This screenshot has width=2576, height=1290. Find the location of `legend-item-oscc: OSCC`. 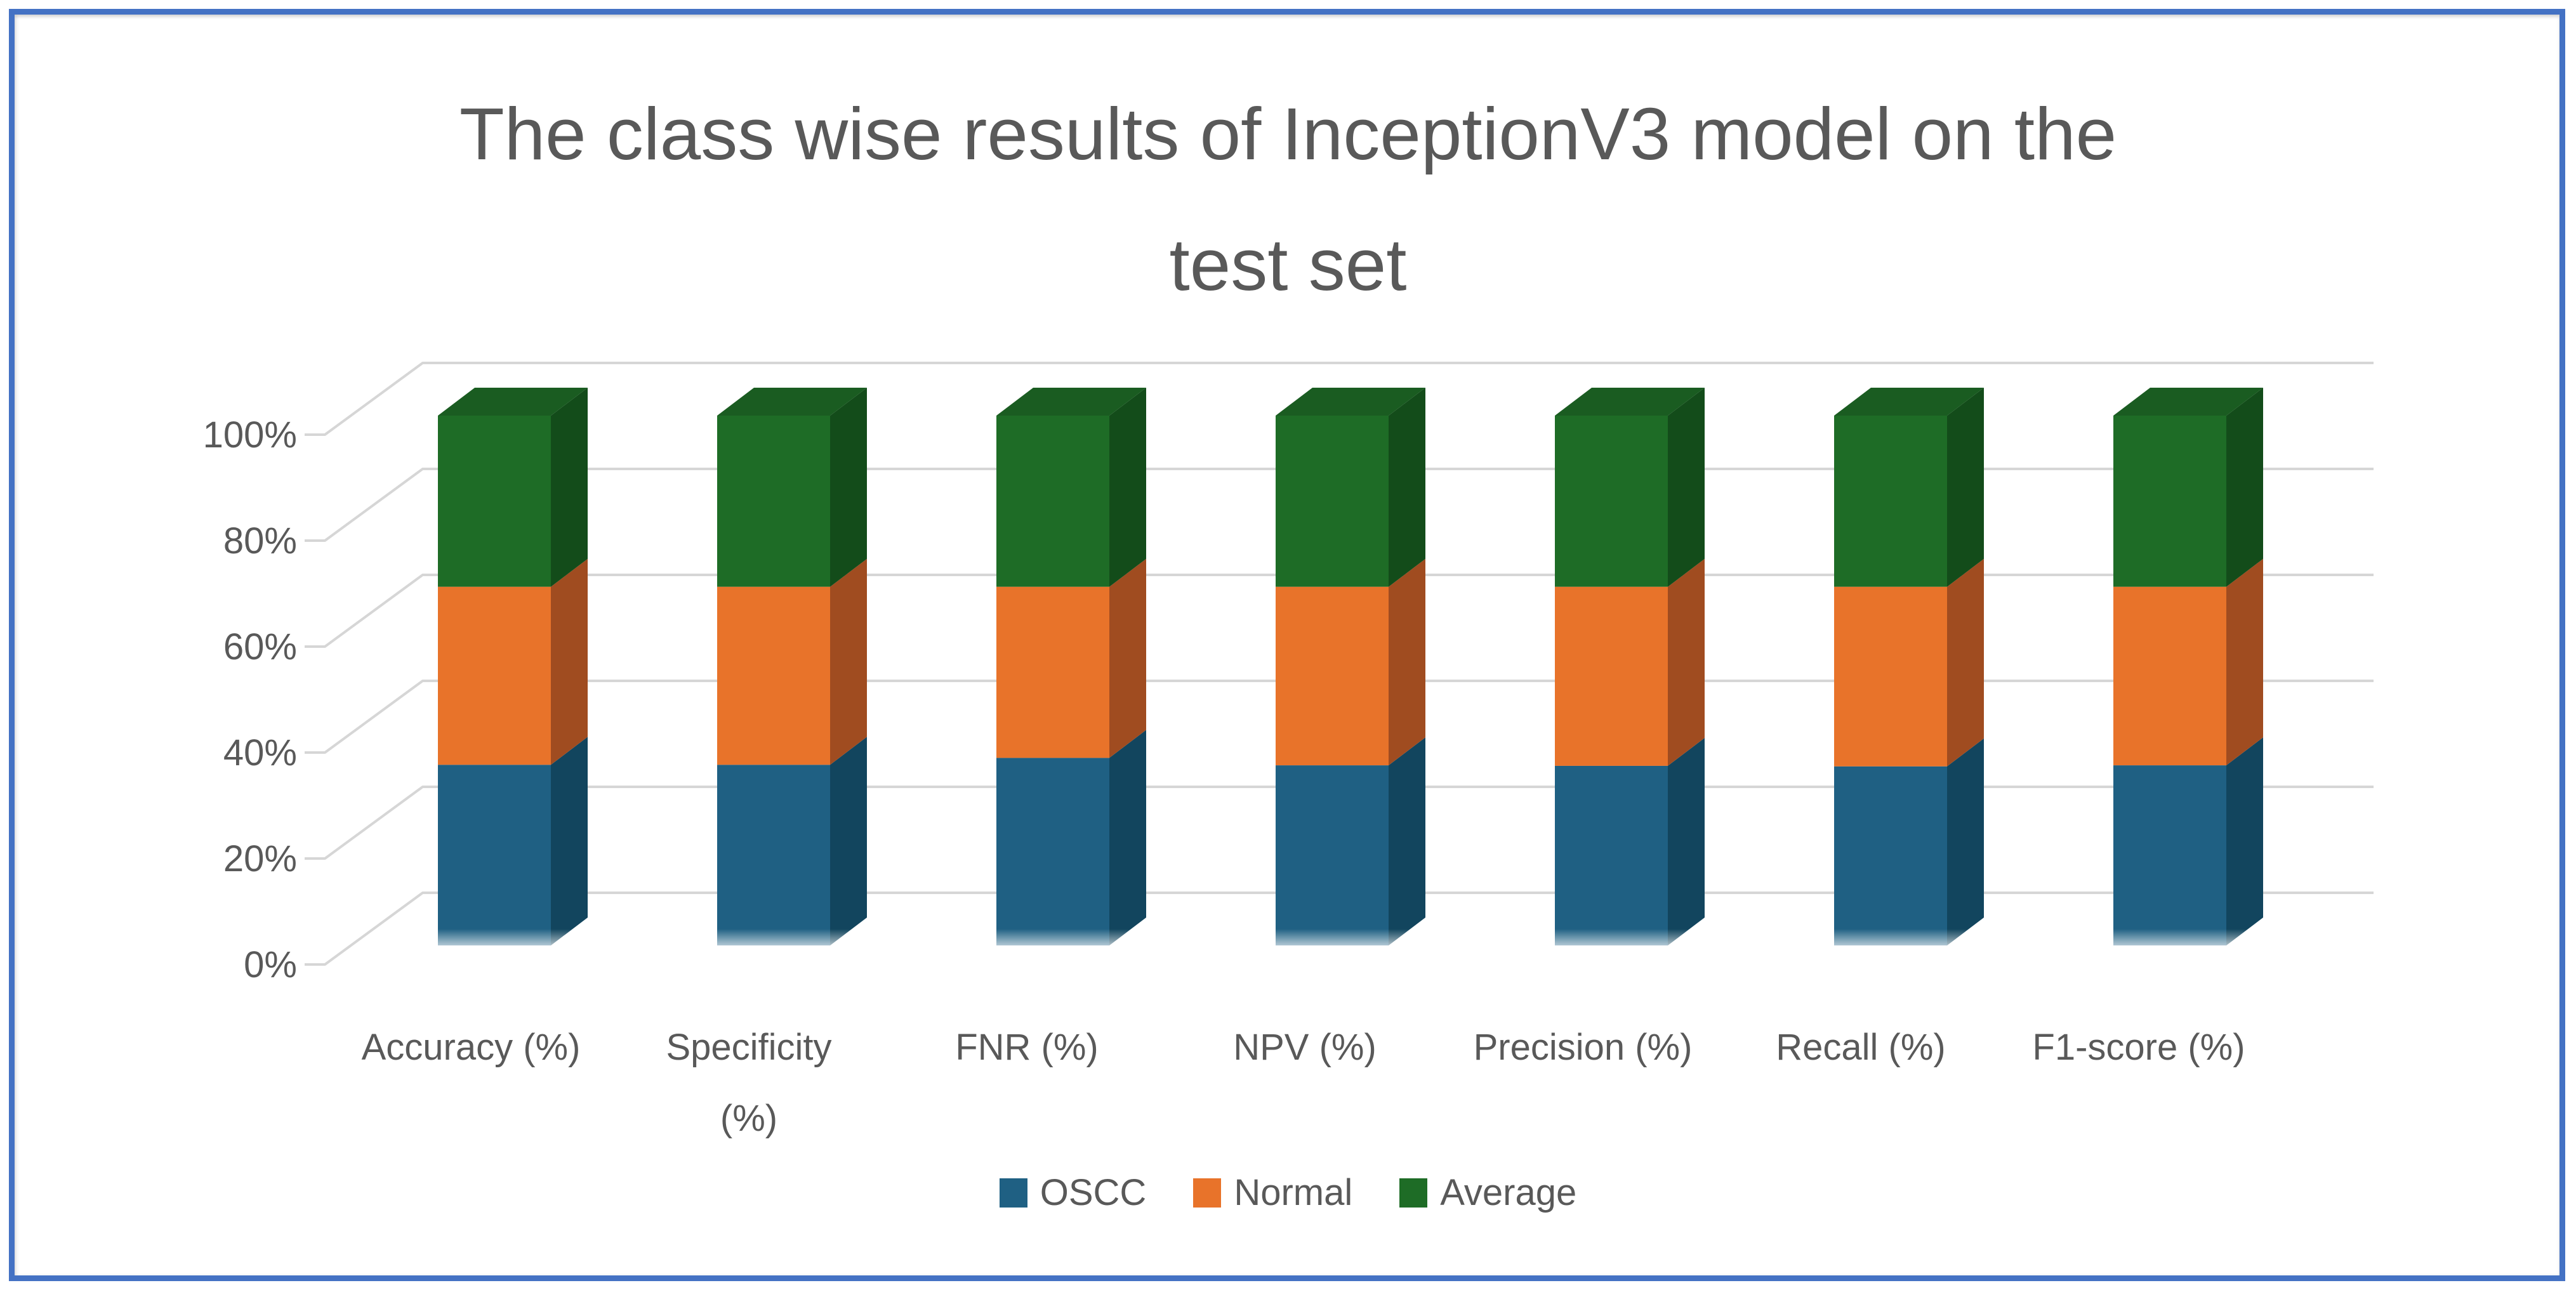

legend-item-oscc: OSCC is located at coordinates (1073, 1192).